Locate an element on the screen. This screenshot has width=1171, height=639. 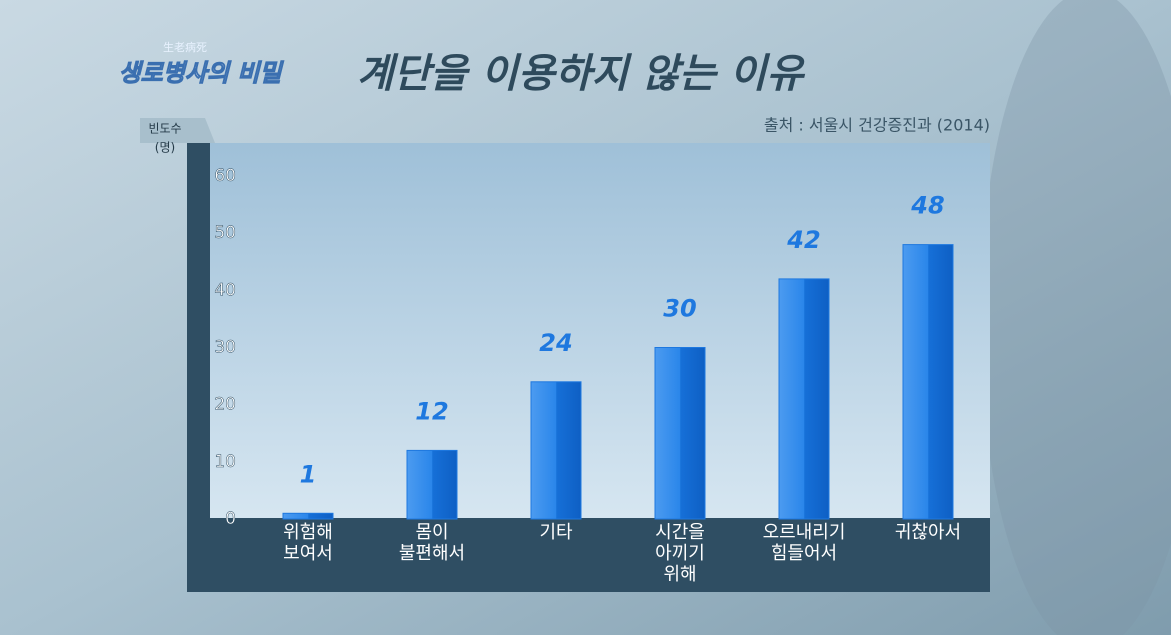
y-tick-label: 30 is located at coordinates (225, 348).